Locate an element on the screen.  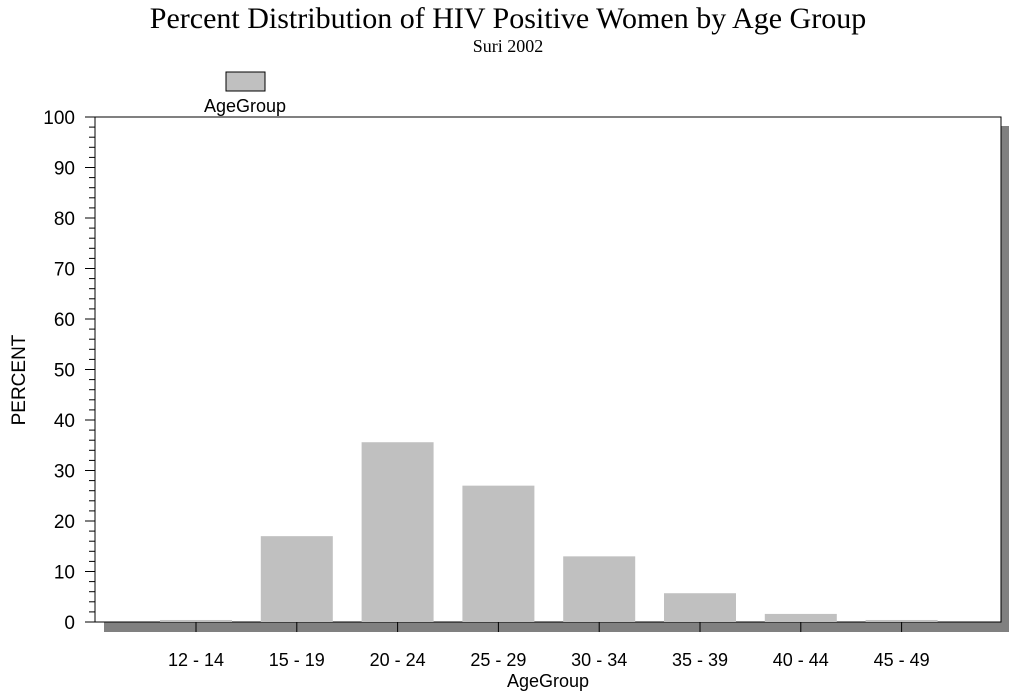
x-tick-label: 15 - 19 is located at coordinates (297, 660).